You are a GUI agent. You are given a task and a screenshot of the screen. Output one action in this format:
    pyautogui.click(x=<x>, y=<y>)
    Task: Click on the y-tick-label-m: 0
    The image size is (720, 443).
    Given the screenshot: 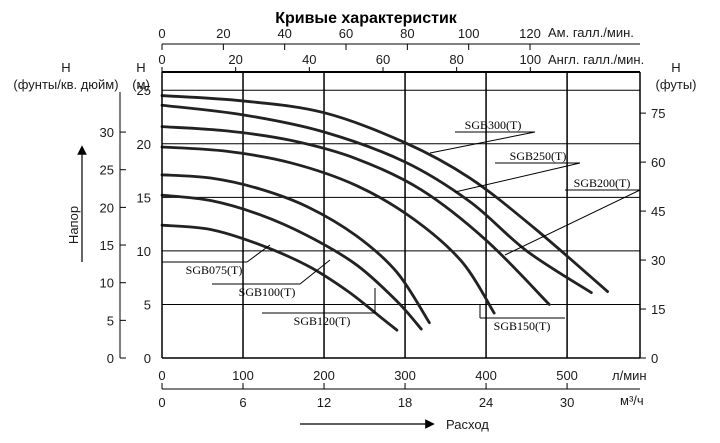 What is the action you would take?
    pyautogui.click(x=147, y=358)
    